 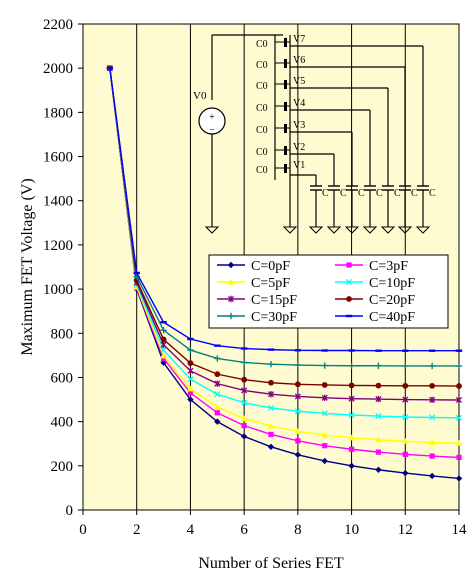 I want to click on x-tick-label: 14, so click(x=460, y=530).